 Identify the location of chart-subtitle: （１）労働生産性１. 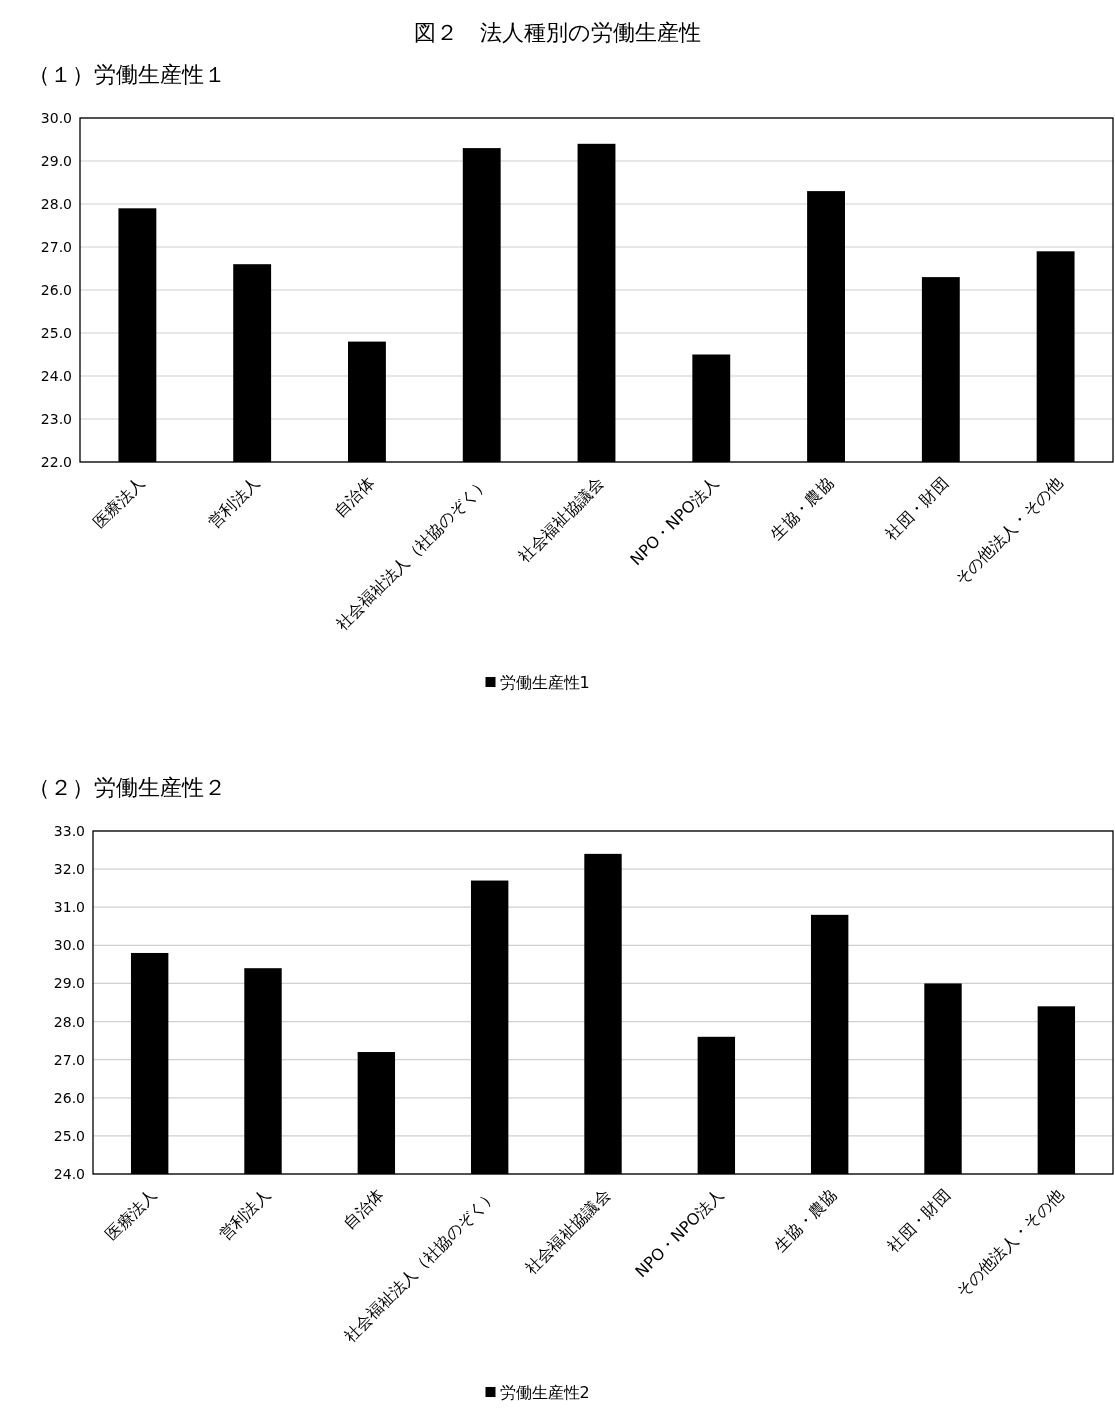
(127, 74).